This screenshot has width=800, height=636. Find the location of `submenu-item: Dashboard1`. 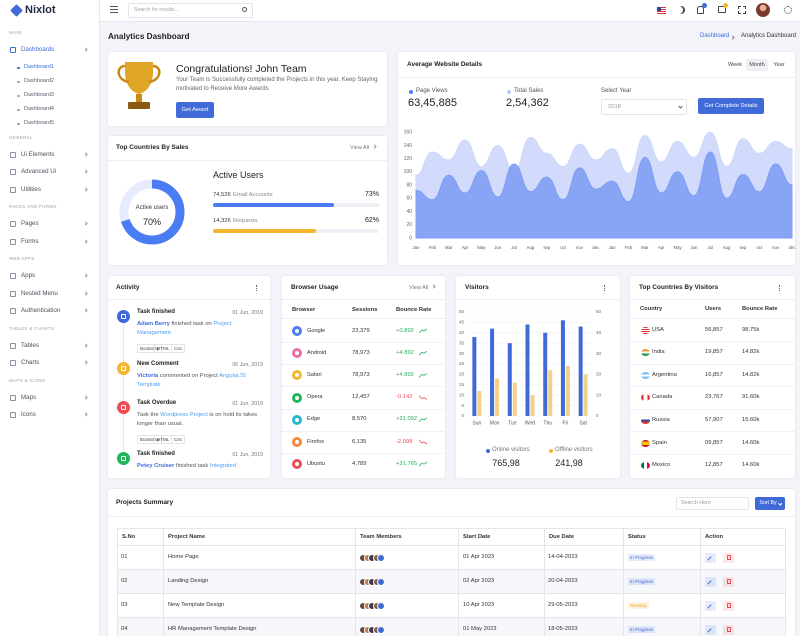

submenu-item: Dashboard1 is located at coordinates (39, 67).